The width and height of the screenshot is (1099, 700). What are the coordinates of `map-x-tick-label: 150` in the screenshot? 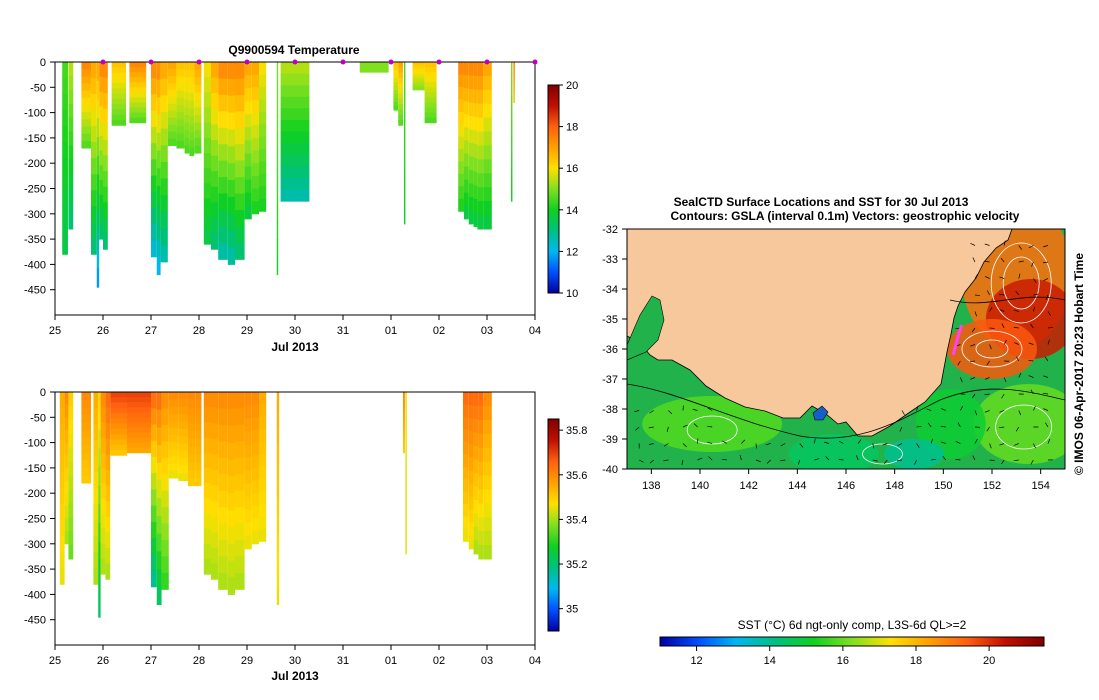 It's located at (943, 486).